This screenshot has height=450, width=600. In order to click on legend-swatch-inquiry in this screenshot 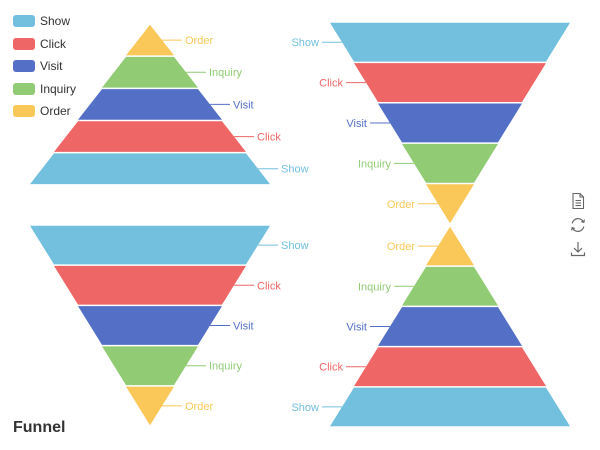, I will do `click(24, 88)`.